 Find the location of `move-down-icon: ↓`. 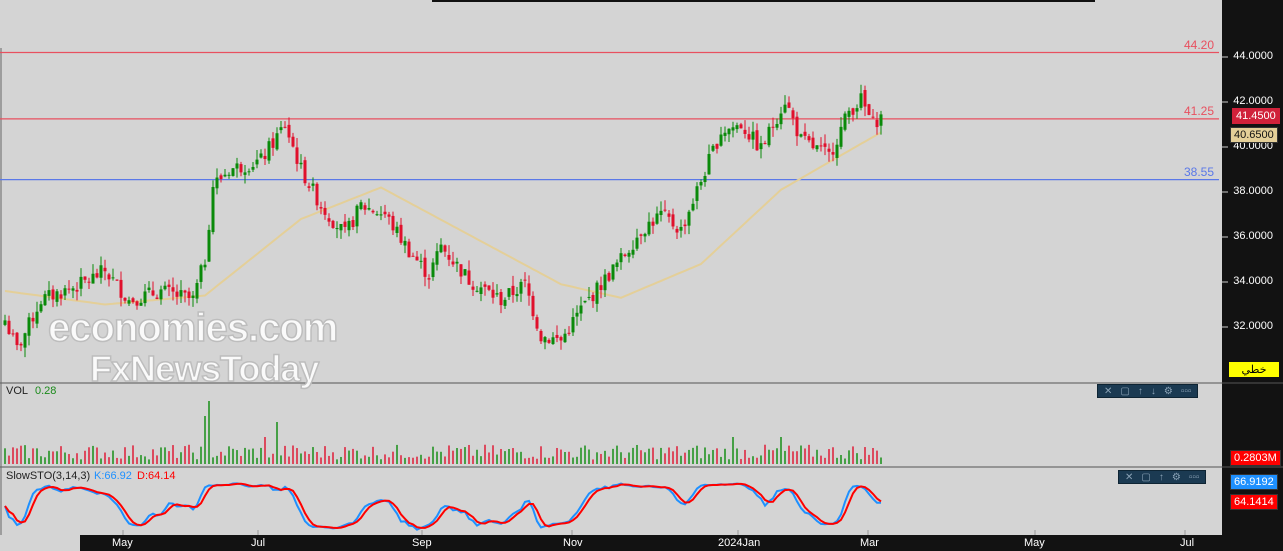

move-down-icon: ↓ is located at coordinates (1153, 391).